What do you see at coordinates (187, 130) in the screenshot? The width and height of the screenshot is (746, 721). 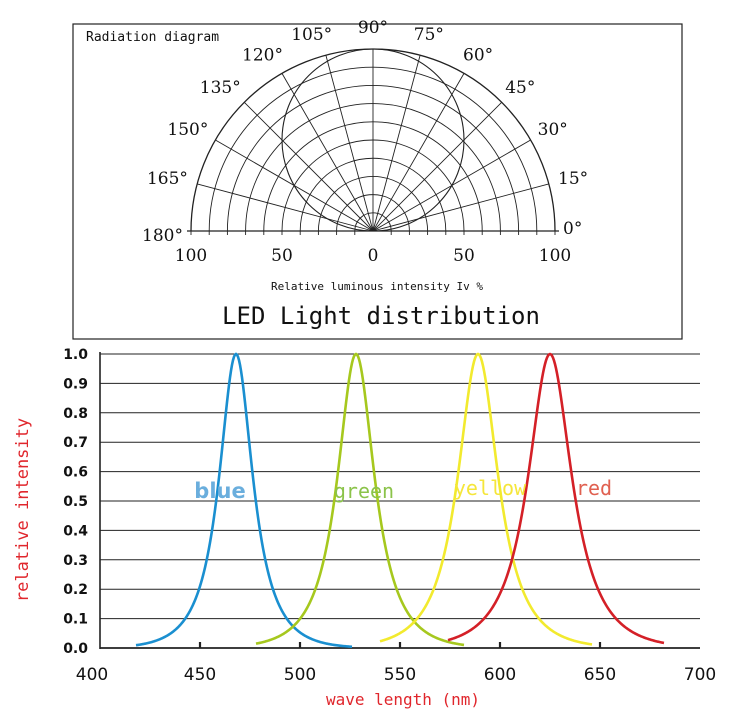 I see `polar-angle-label-150: 150°` at bounding box center [187, 130].